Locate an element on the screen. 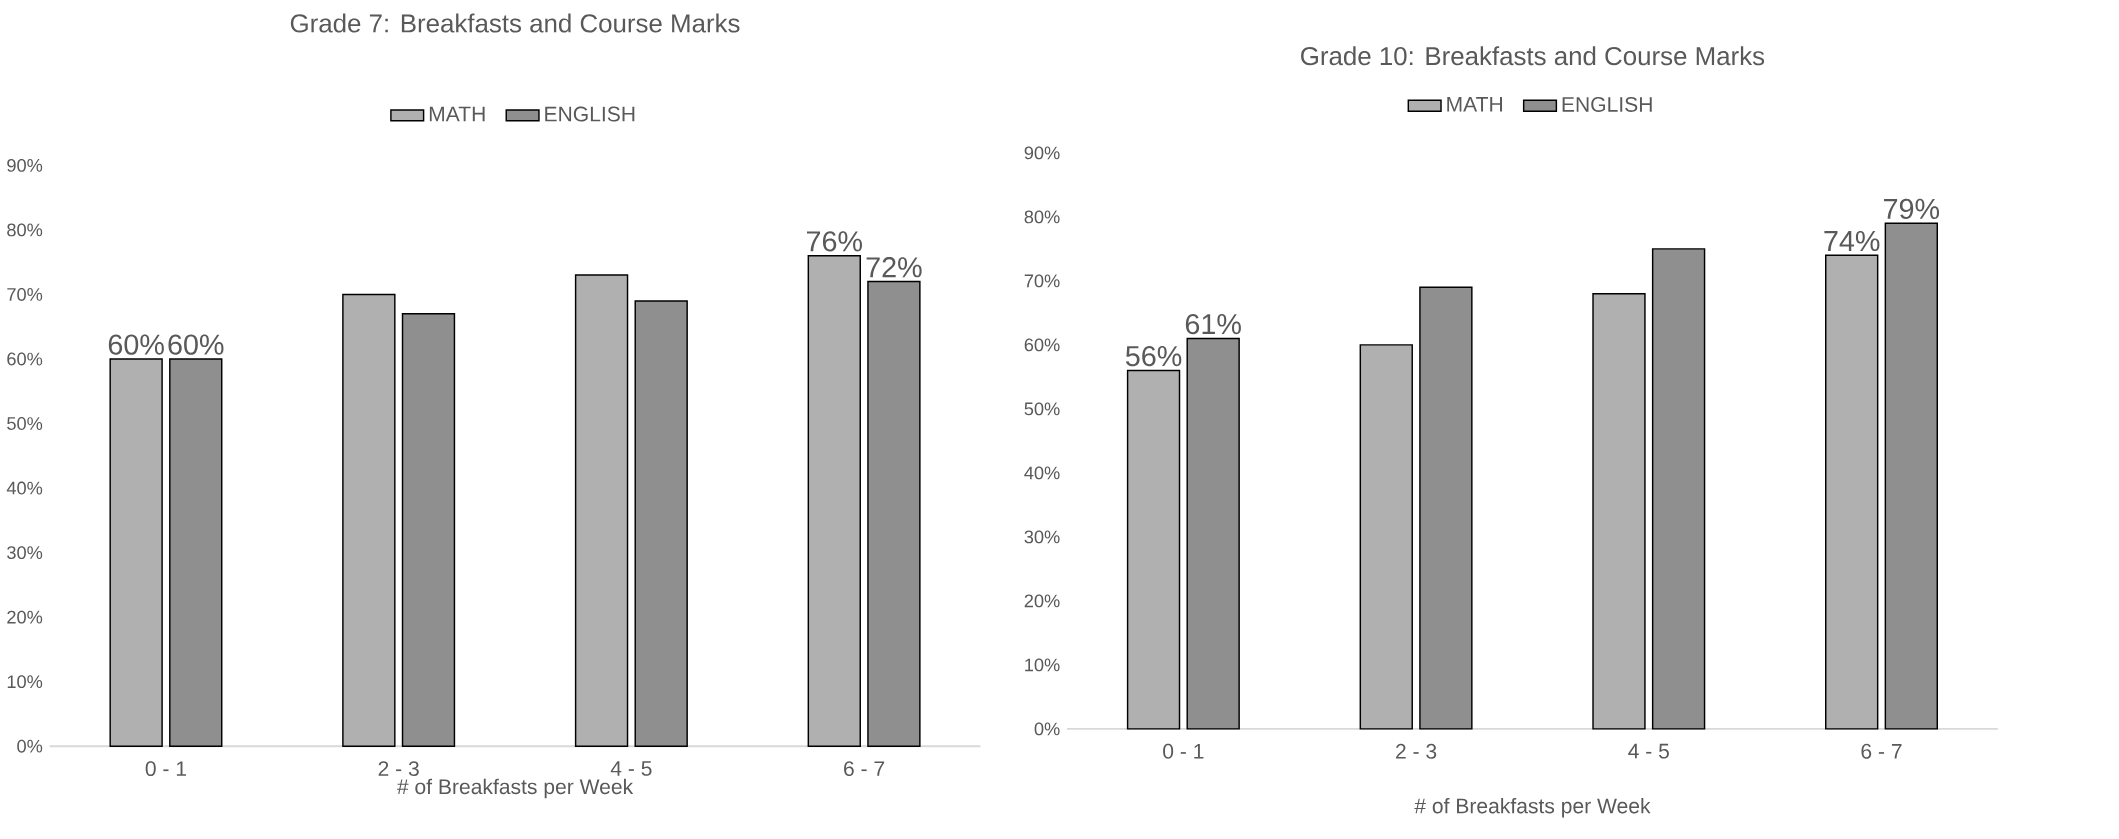 This screenshot has width=2119, height=839. data-label: 61% is located at coordinates (1213, 324).